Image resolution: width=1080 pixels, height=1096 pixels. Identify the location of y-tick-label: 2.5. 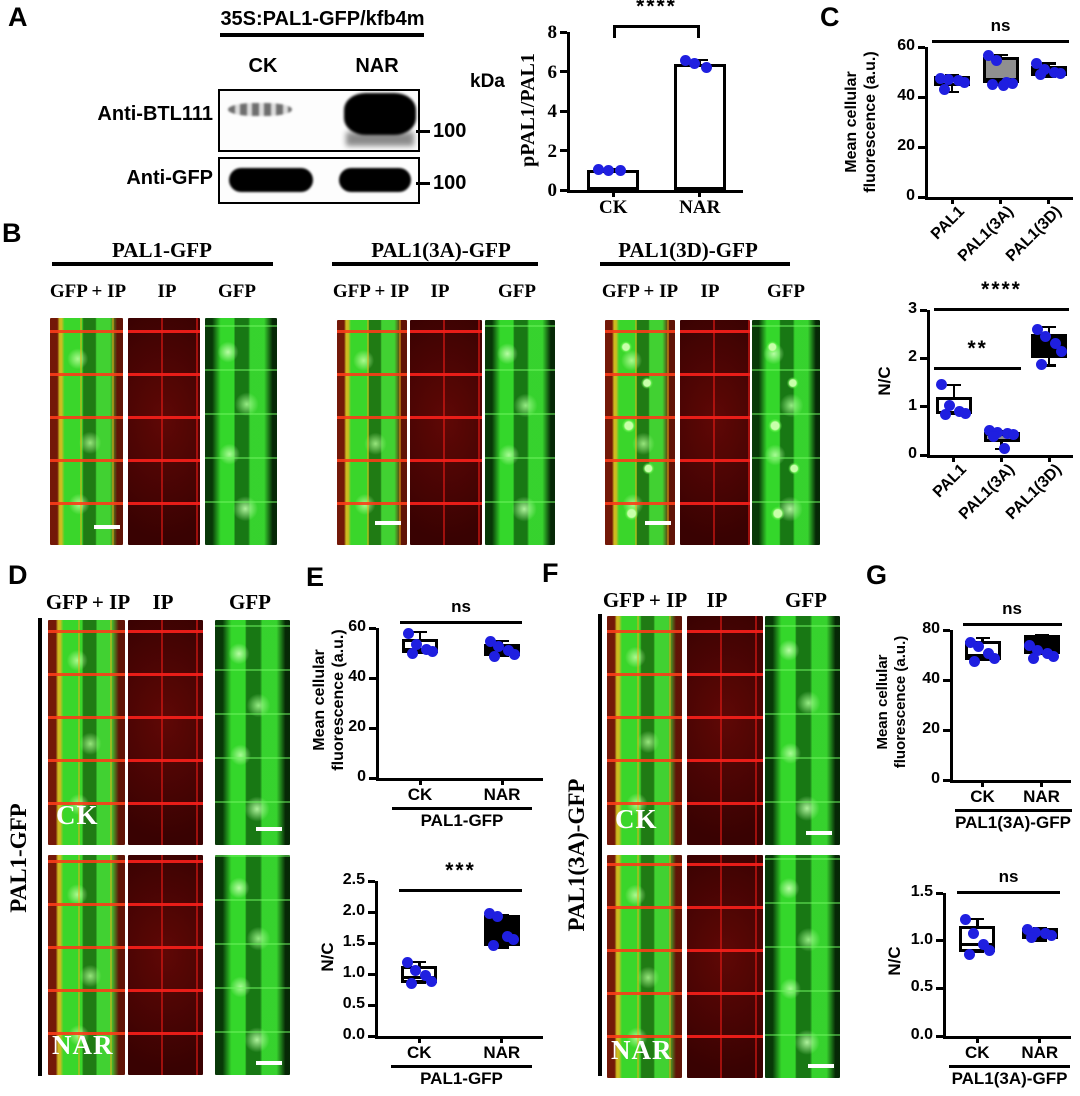
(353, 879).